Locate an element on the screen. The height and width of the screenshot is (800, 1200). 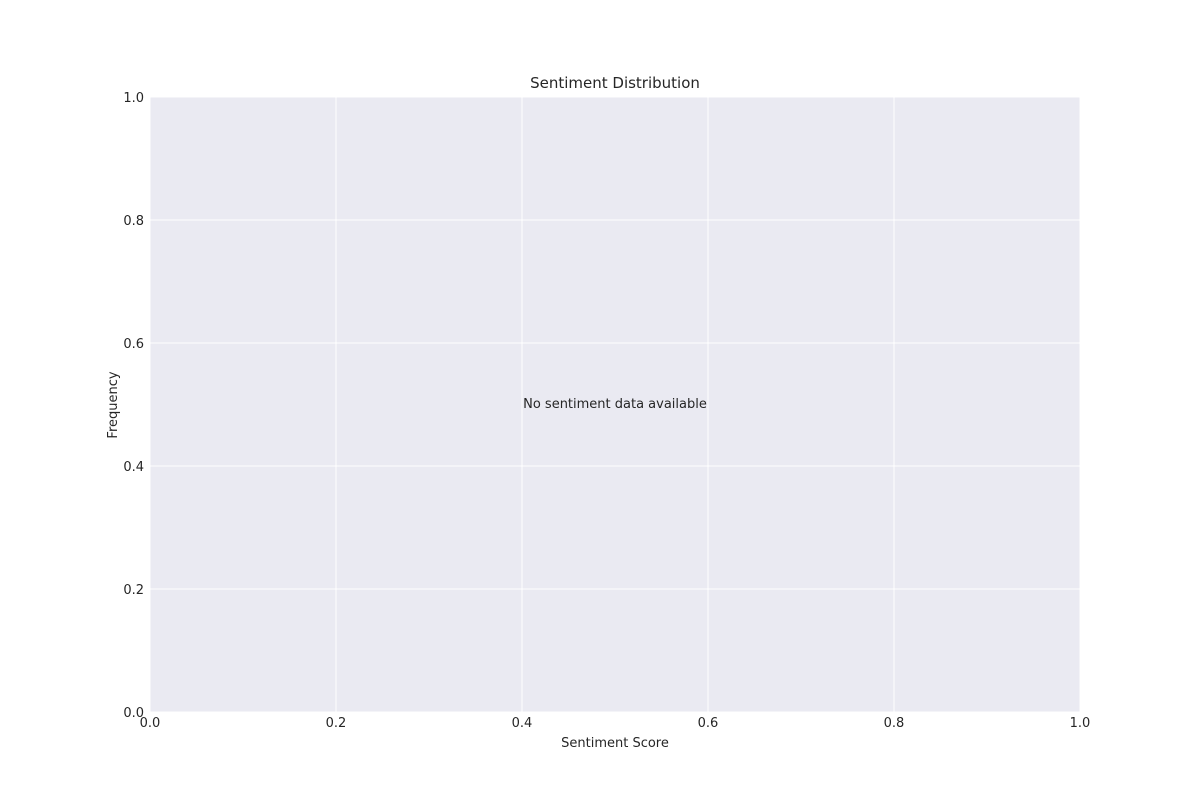
y-tick-label: 0.4 is located at coordinates (133, 467).